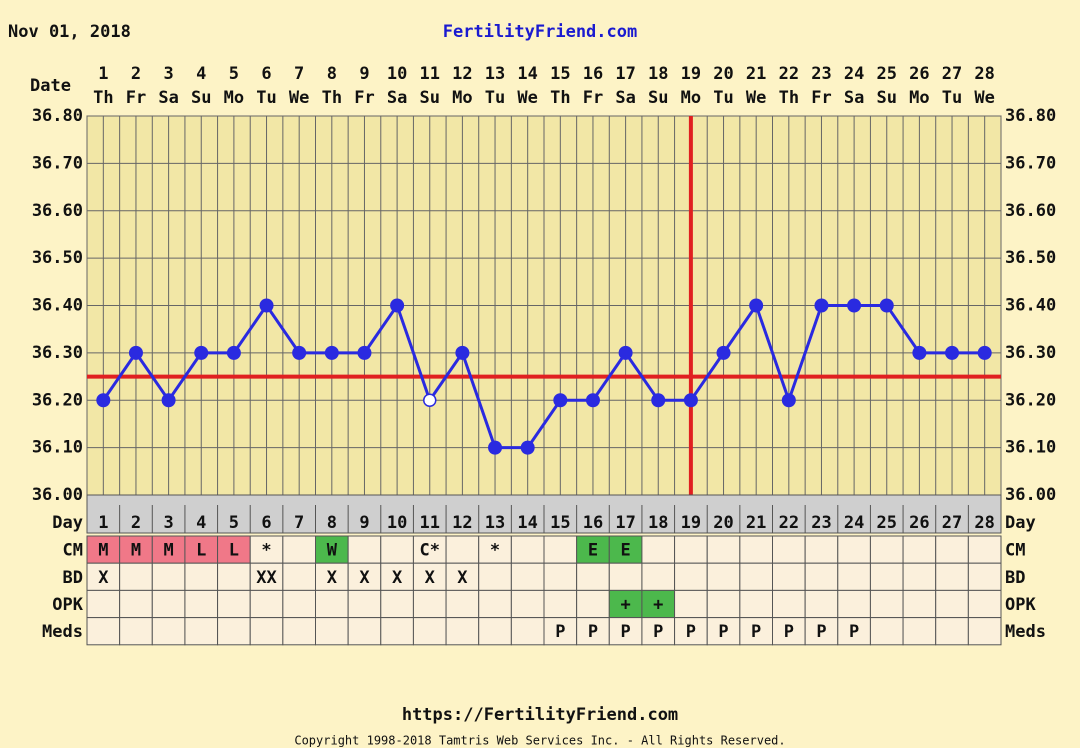 This screenshot has width=1080, height=748. What do you see at coordinates (540, 715) in the screenshot?
I see `footer-url: https://FertilityFriend.com` at bounding box center [540, 715].